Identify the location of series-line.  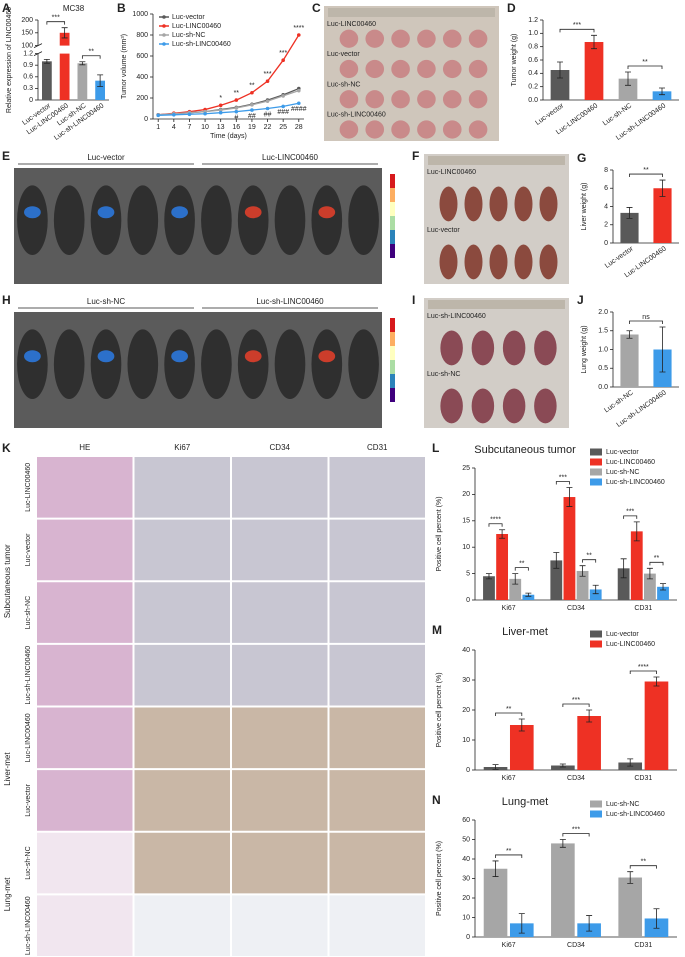
(228, 109).